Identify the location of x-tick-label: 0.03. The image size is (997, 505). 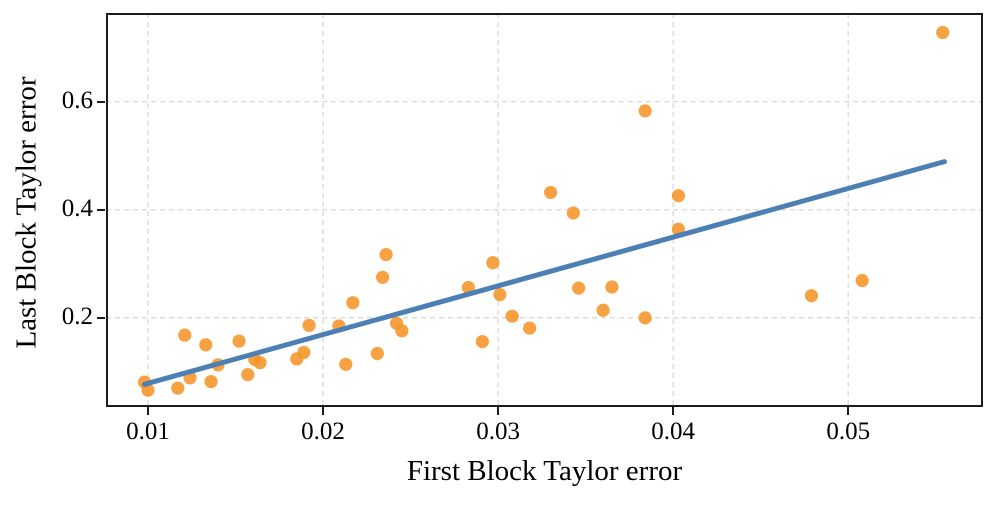
(498, 431).